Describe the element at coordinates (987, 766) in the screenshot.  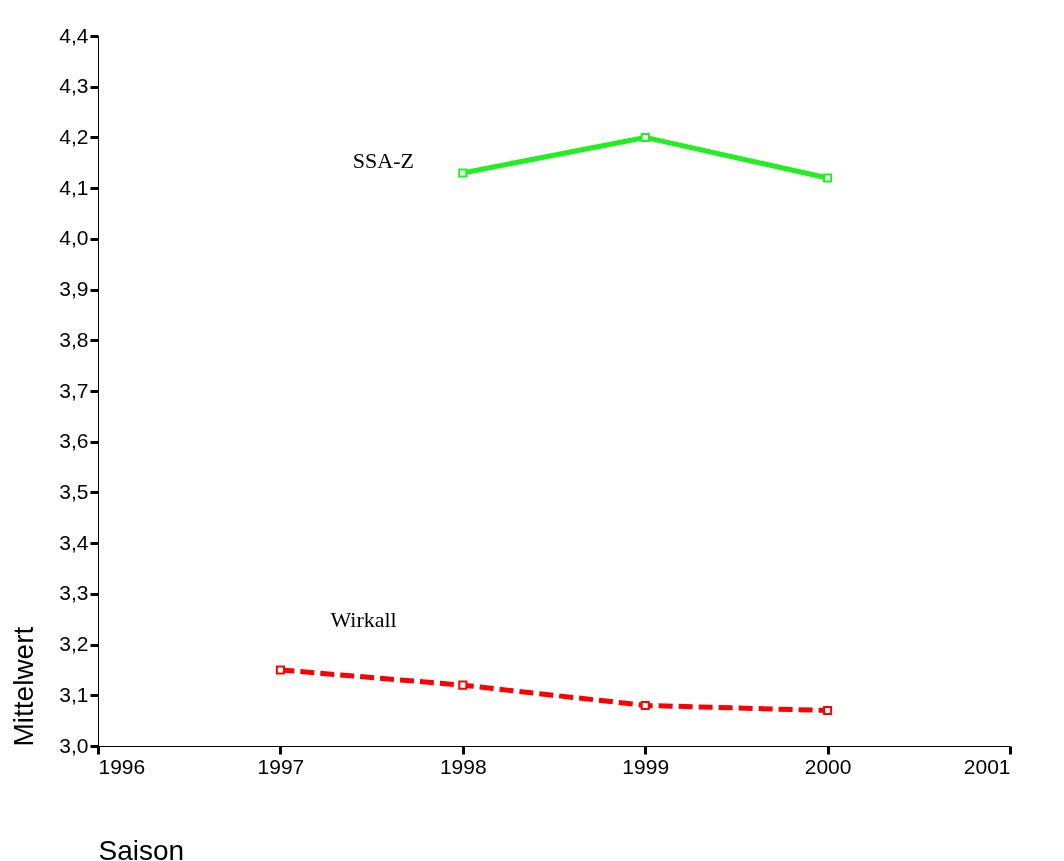
I see `x-tick-label: 2001` at that location.